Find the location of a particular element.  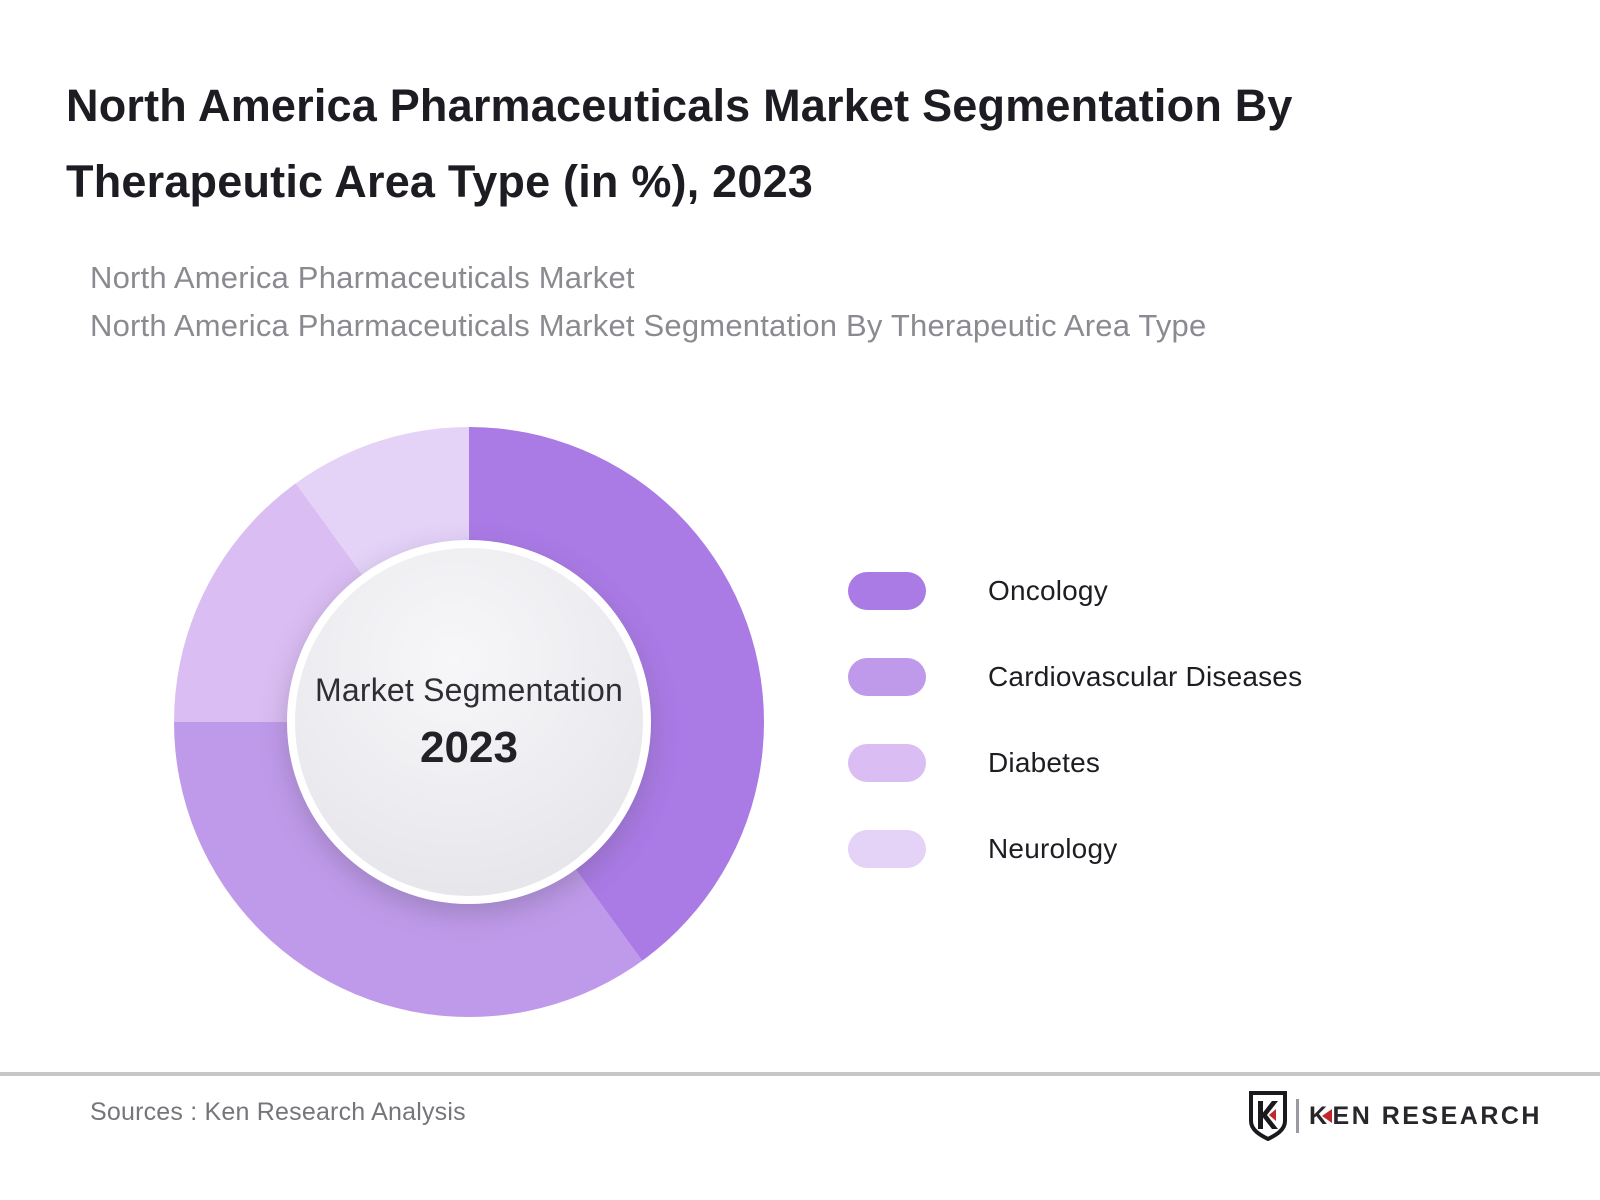

ken-research-logo: K EN RESEARCH is located at coordinates (1395, 1116).